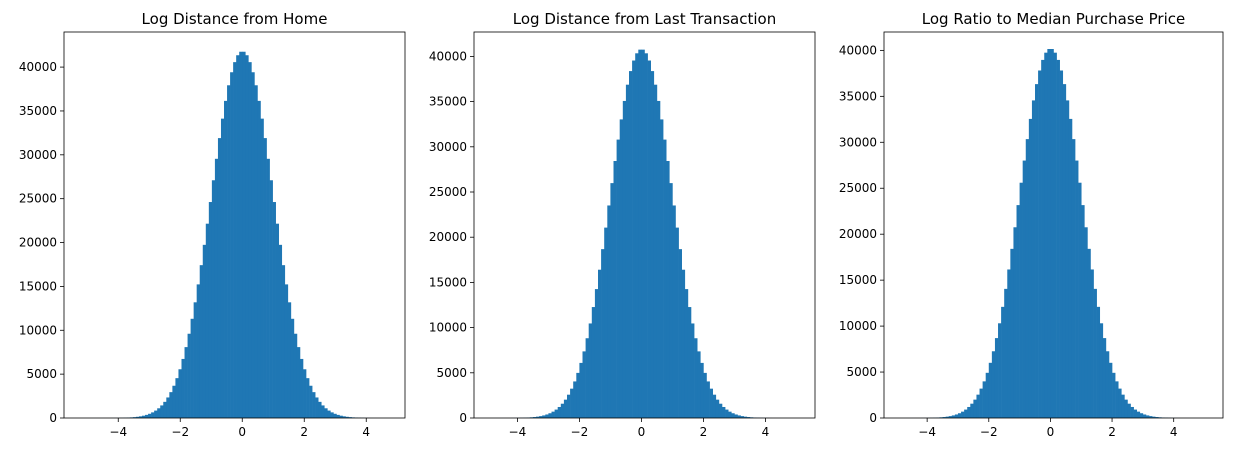 Image resolution: width=1236 pixels, height=451 pixels. Describe the element at coordinates (463, 418) in the screenshot. I see `y-tick-label: 0` at that location.